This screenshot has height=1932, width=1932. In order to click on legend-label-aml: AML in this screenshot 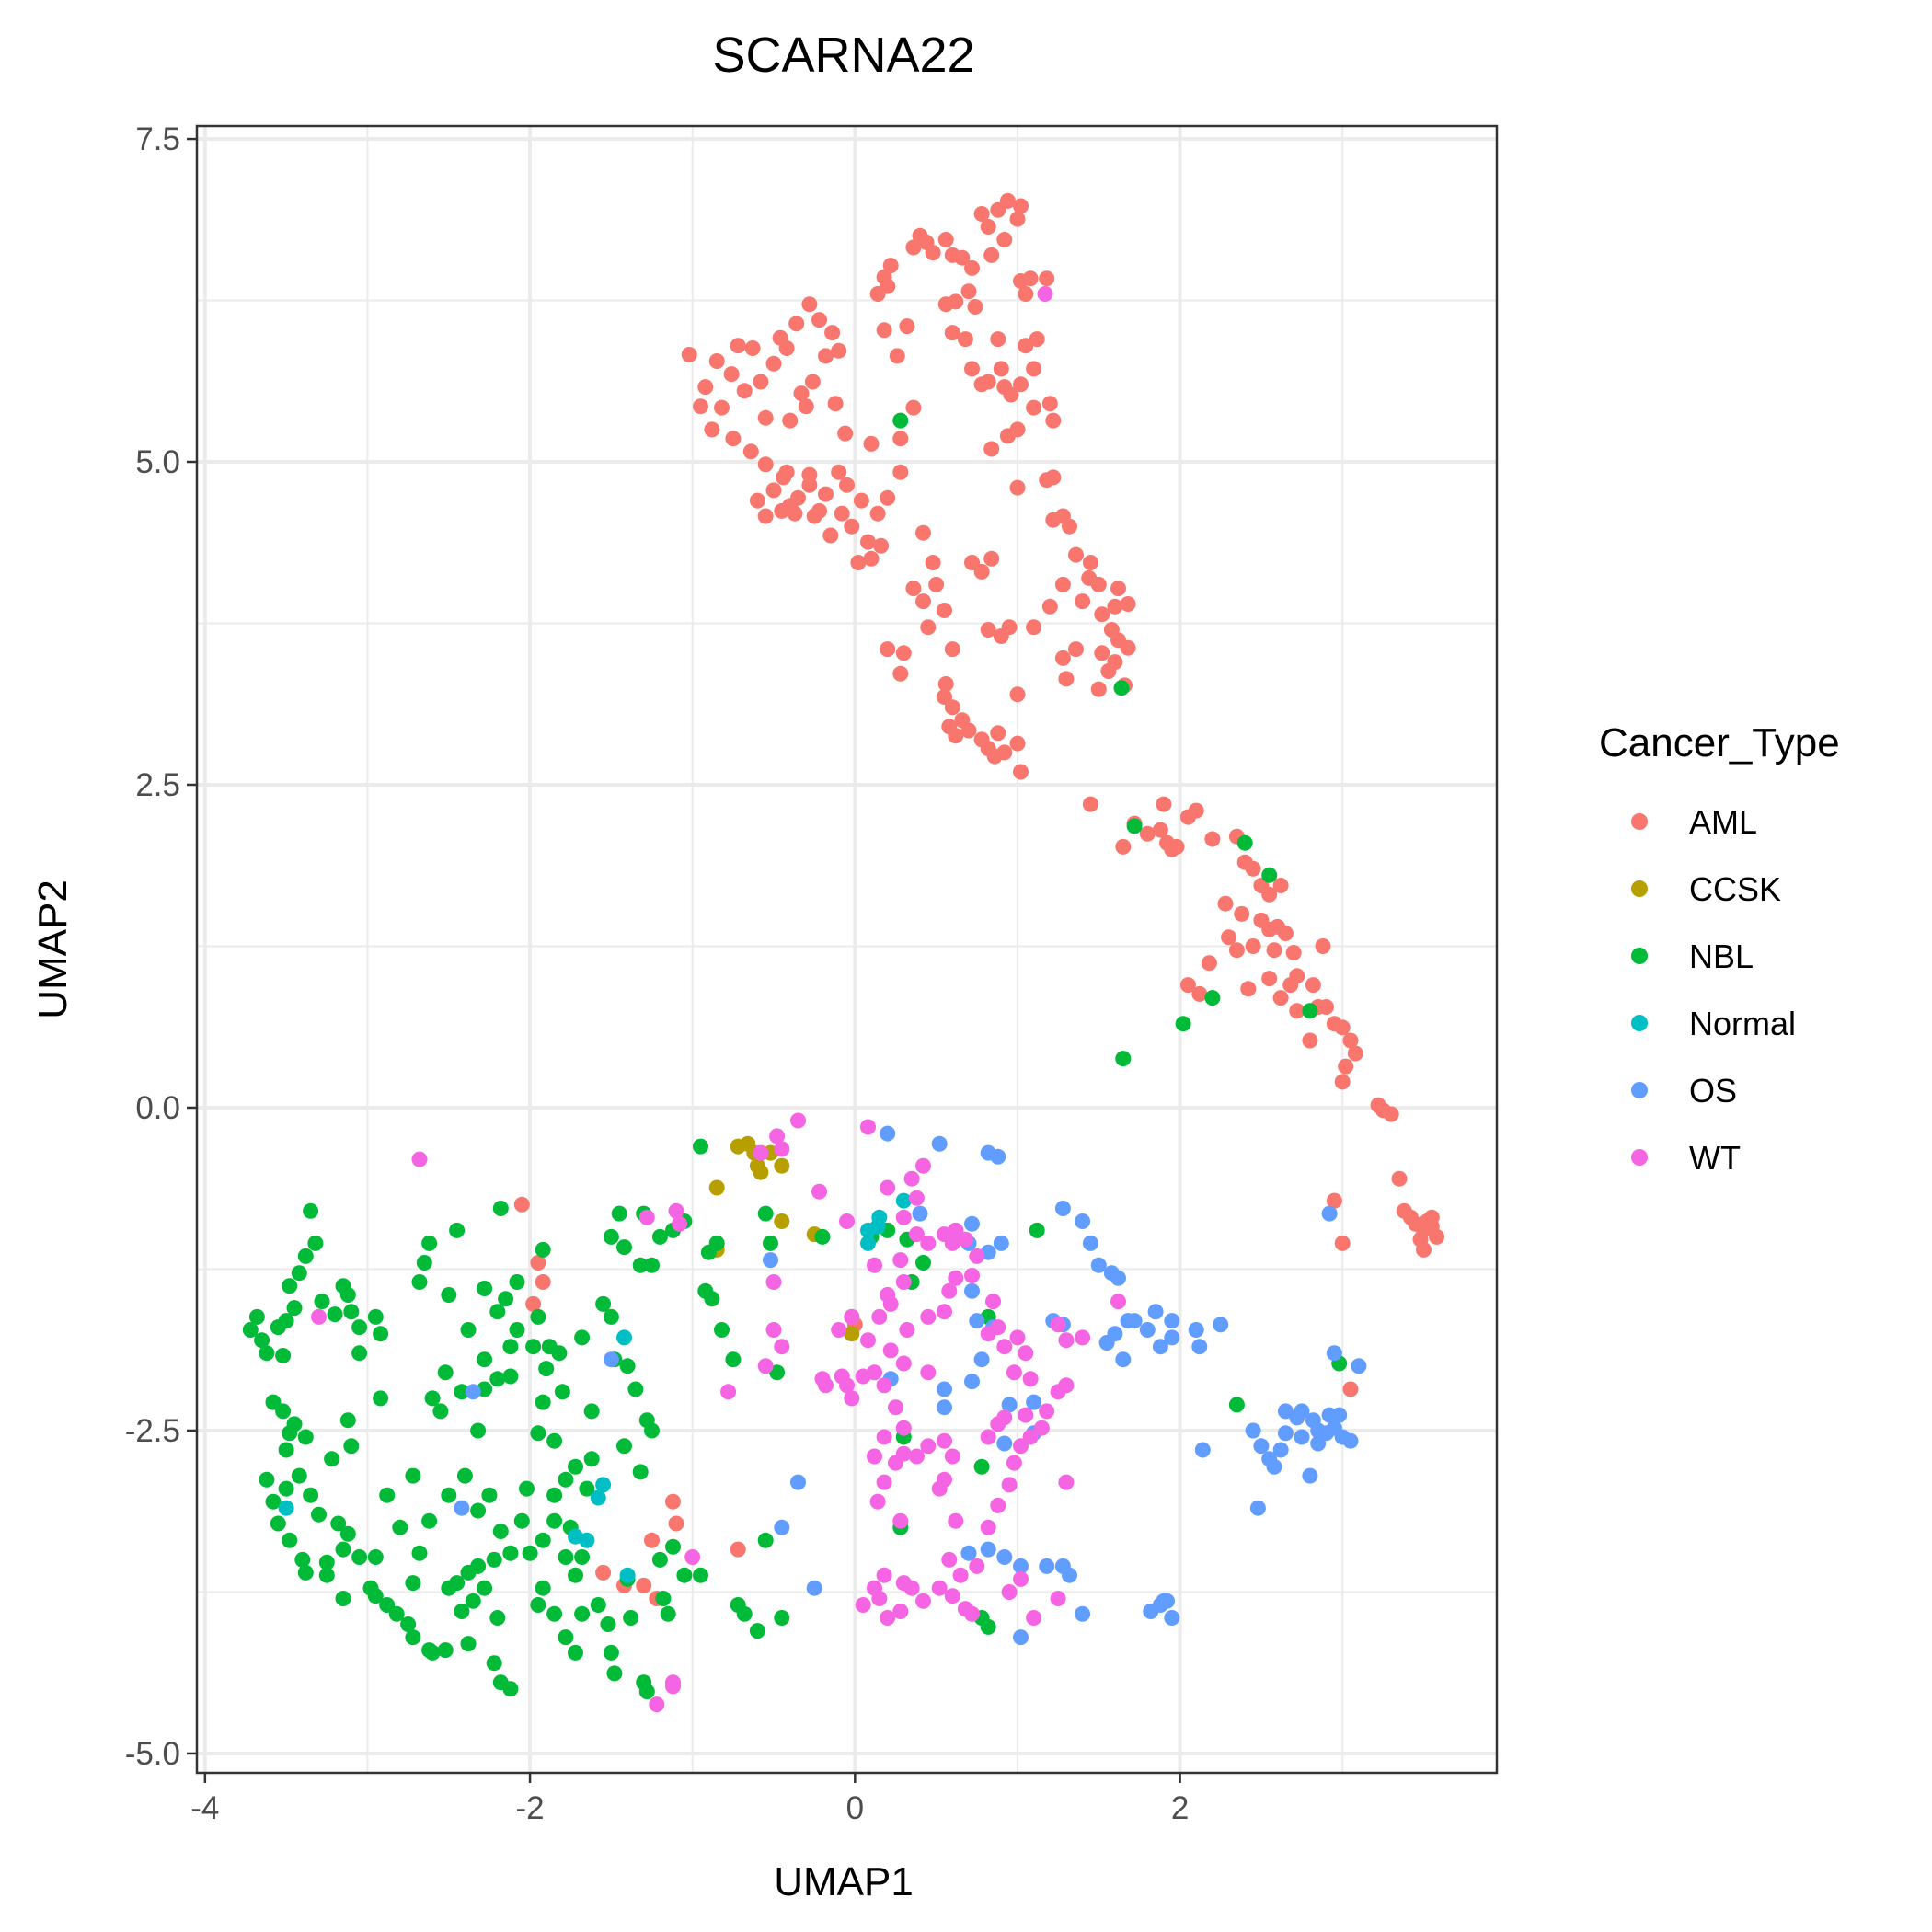, I will do `click(1723, 822)`.